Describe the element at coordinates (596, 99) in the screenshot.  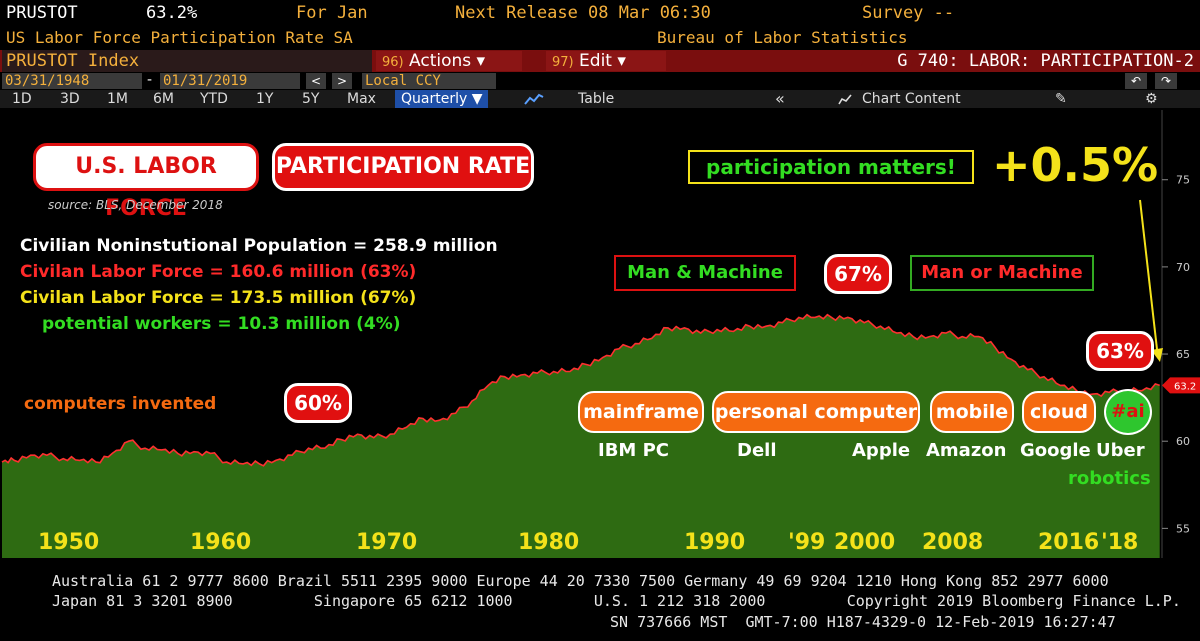
I see `table-button: Table` at that location.